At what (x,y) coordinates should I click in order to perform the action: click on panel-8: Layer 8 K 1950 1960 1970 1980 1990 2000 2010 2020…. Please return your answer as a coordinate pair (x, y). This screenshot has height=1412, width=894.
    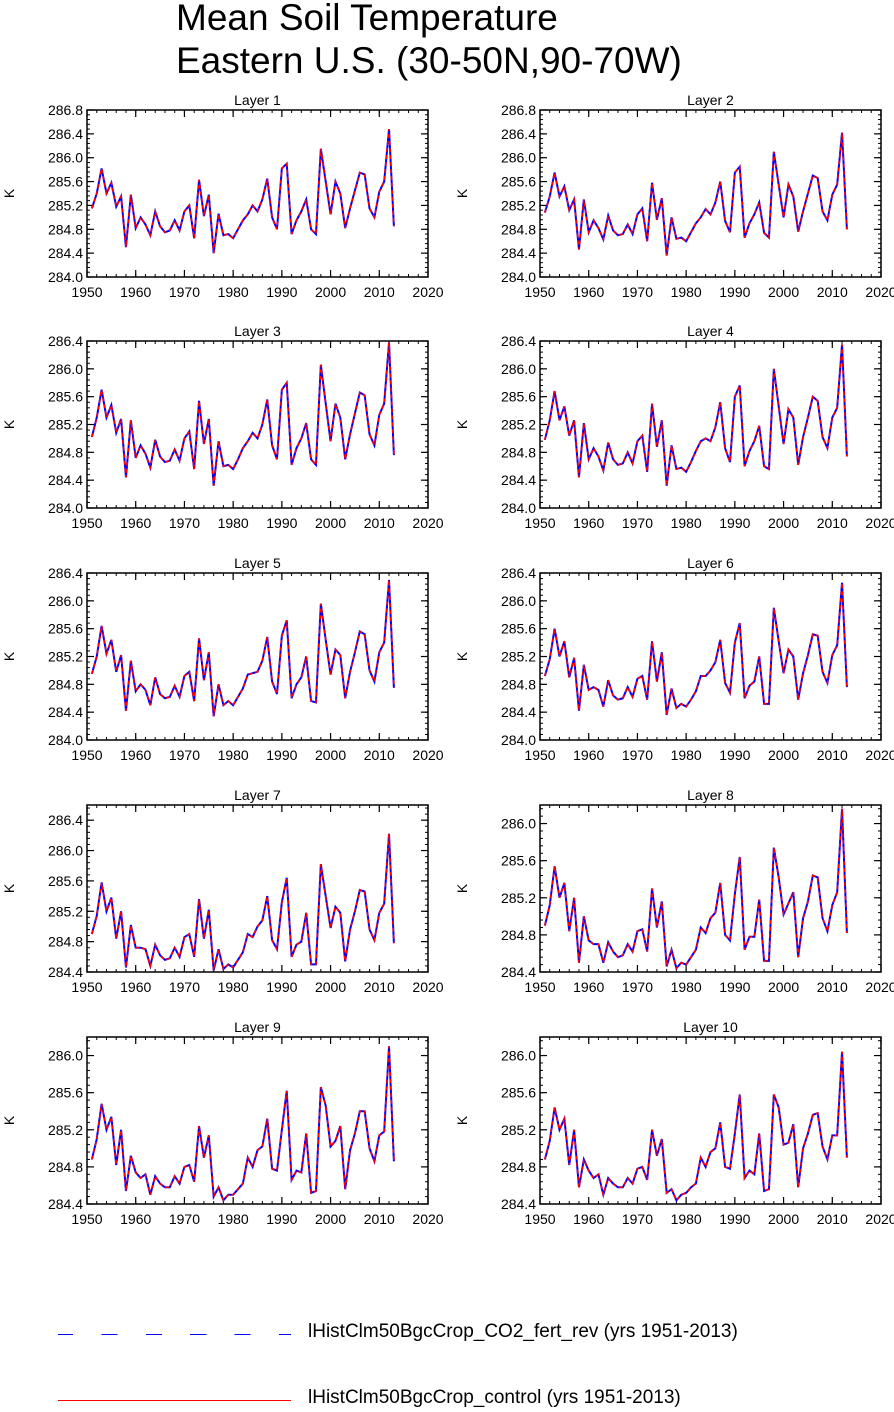
    Looking at the image, I should click on (674, 891).